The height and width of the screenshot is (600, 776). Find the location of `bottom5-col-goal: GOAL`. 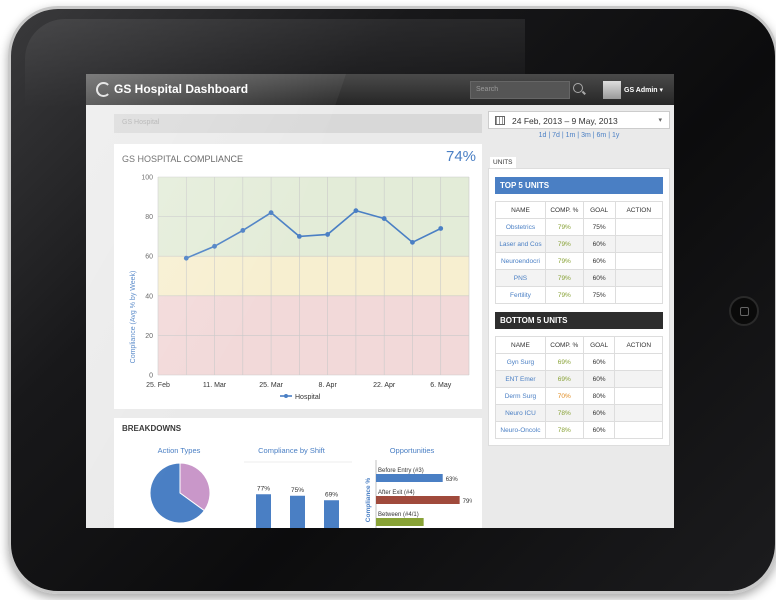

bottom5-col-goal: GOAL is located at coordinates (599, 345).